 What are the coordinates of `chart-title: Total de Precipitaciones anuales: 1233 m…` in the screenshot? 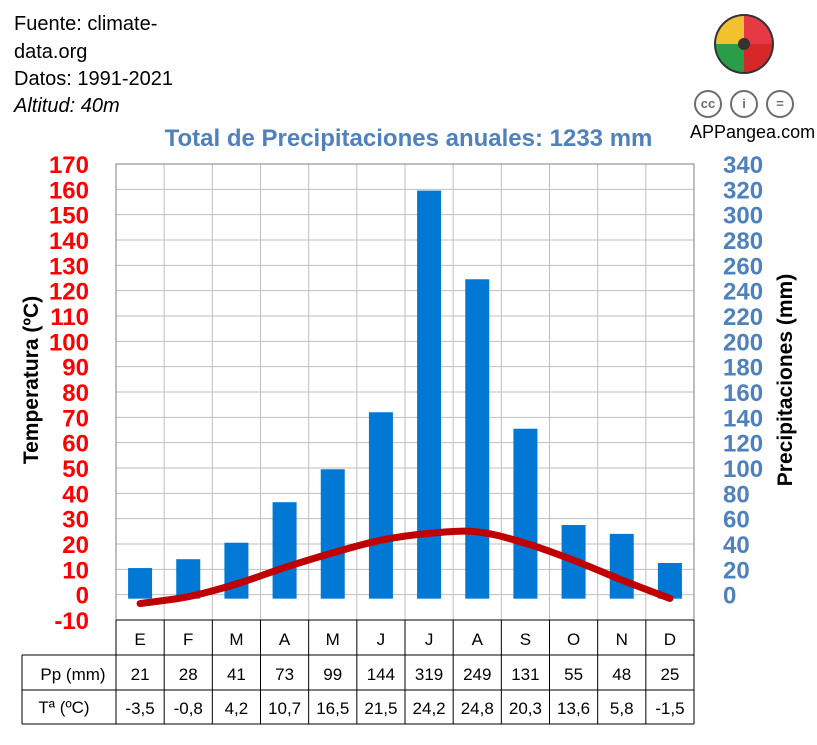 It's located at (408, 138).